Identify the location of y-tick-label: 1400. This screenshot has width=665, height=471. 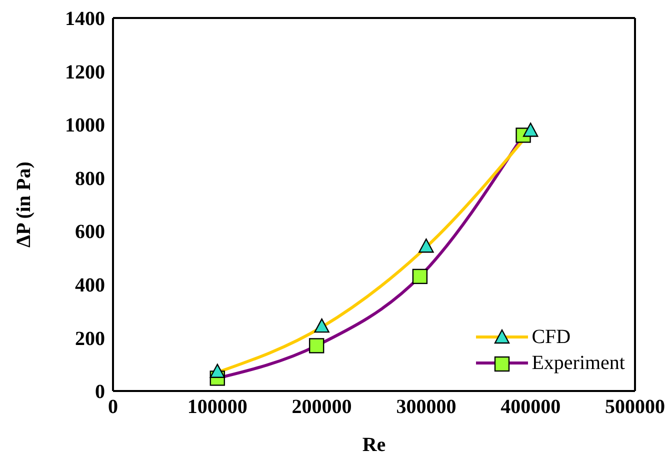
(85, 19).